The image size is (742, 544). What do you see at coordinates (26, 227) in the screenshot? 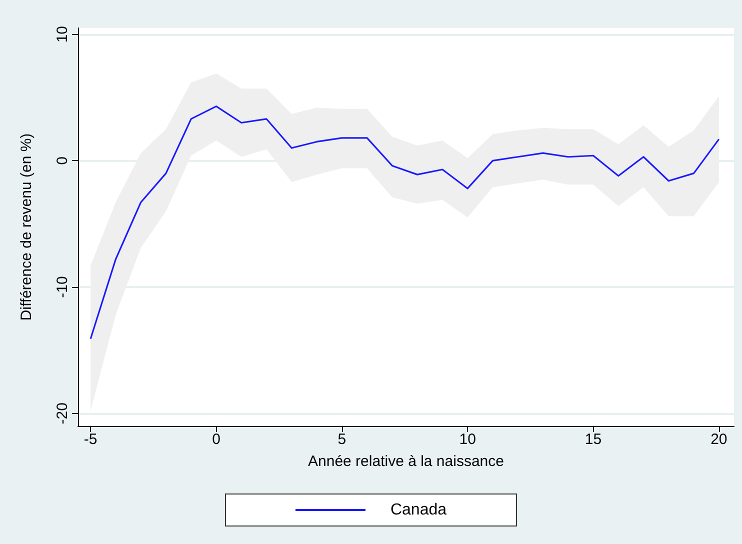
I see `y-axis-title: Différence de revenu (en %)` at bounding box center [26, 227].